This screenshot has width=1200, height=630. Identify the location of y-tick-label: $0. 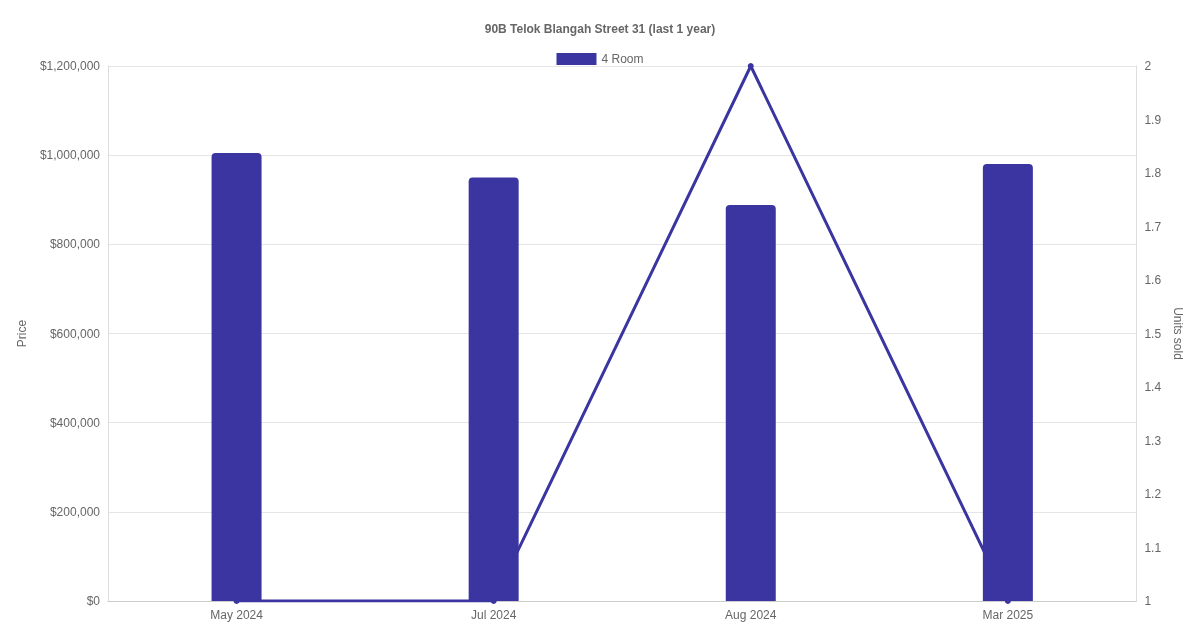
(93, 601).